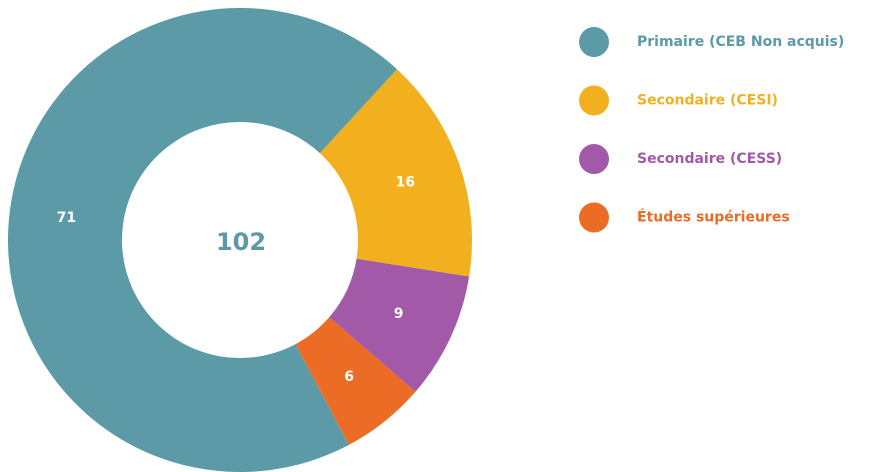  What do you see at coordinates (709, 159) in the screenshot?
I see `legend-label: Secondaire (CESS)` at bounding box center [709, 159].